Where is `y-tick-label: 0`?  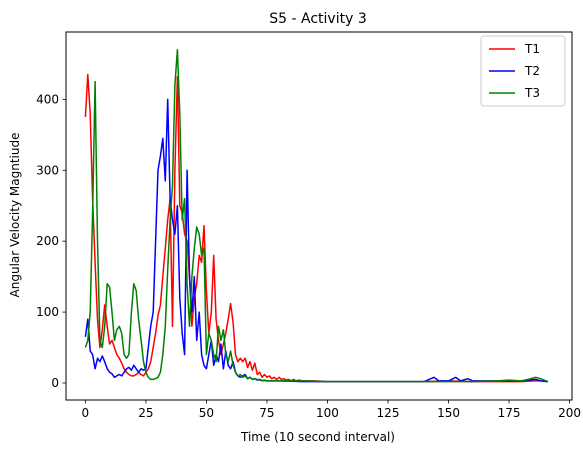
y-tick-label: 0 is located at coordinates (55, 383).